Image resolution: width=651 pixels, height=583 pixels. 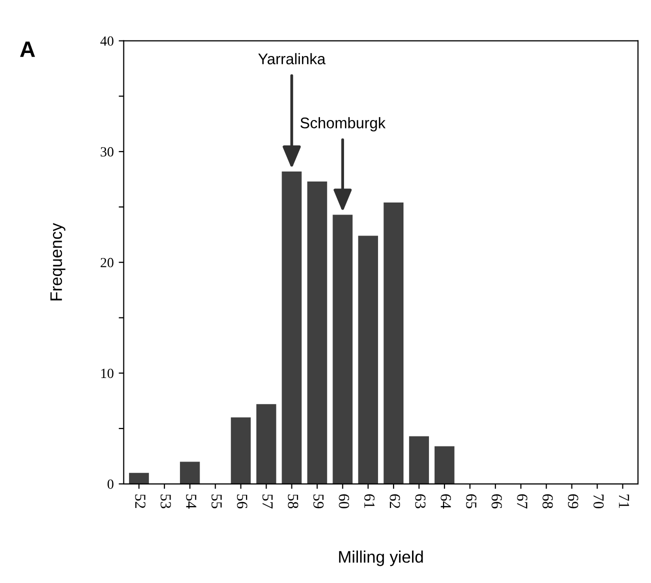 I want to click on x-tick-label: 60, so click(x=344, y=501).